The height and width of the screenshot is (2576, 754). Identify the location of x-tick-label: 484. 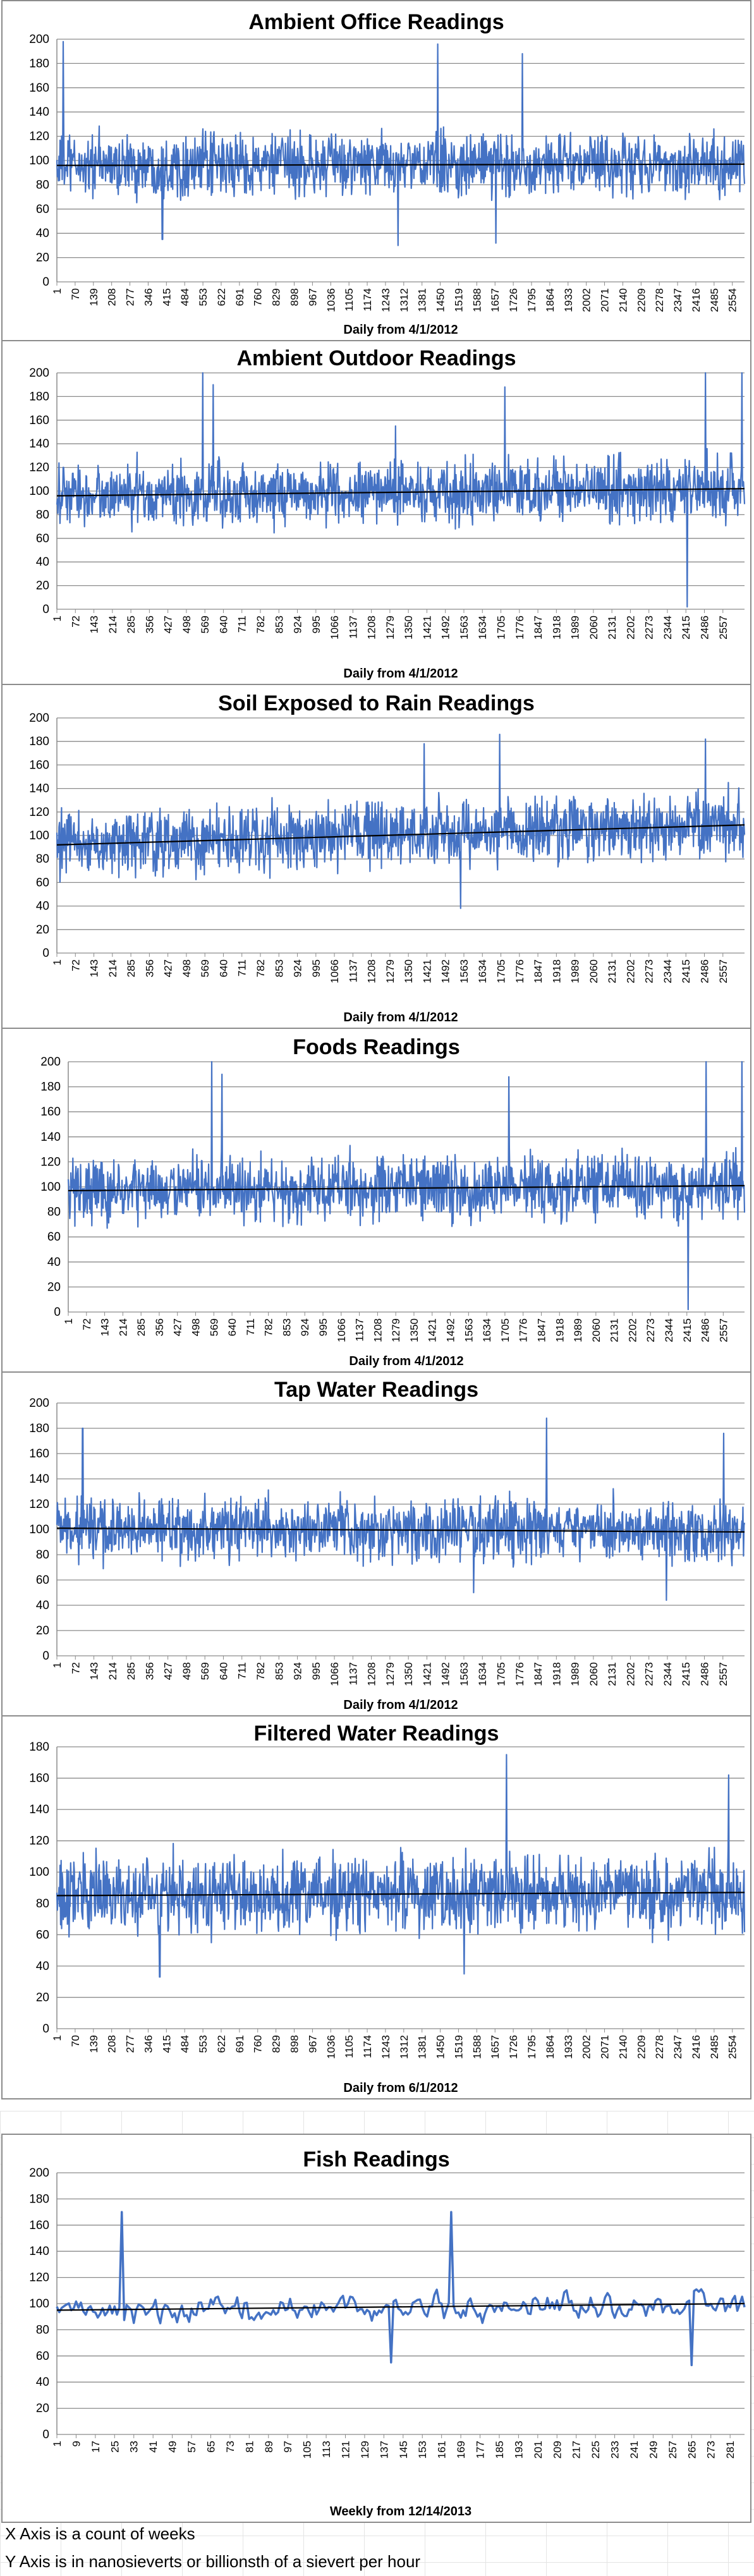
(185, 2044).